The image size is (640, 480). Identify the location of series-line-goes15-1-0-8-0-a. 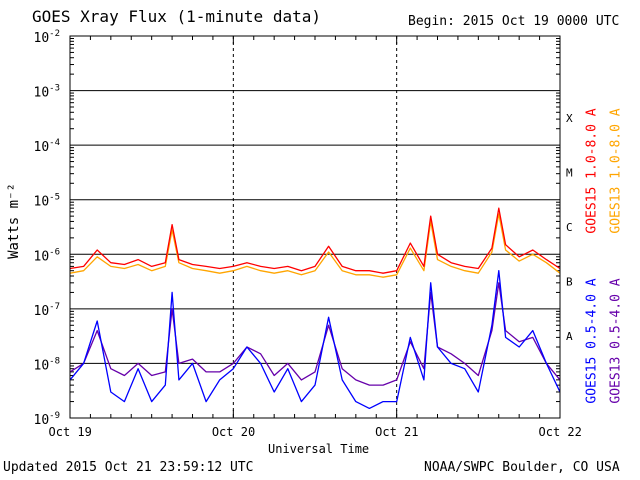
(315, 240).